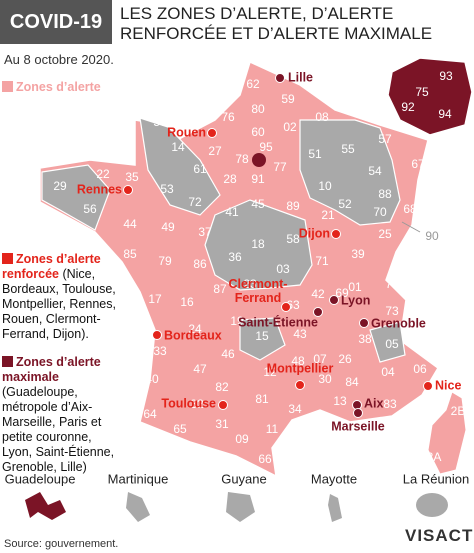  Describe the element at coordinates (439, 535) in the screenshot. I see `logo: VISACTU` at that location.